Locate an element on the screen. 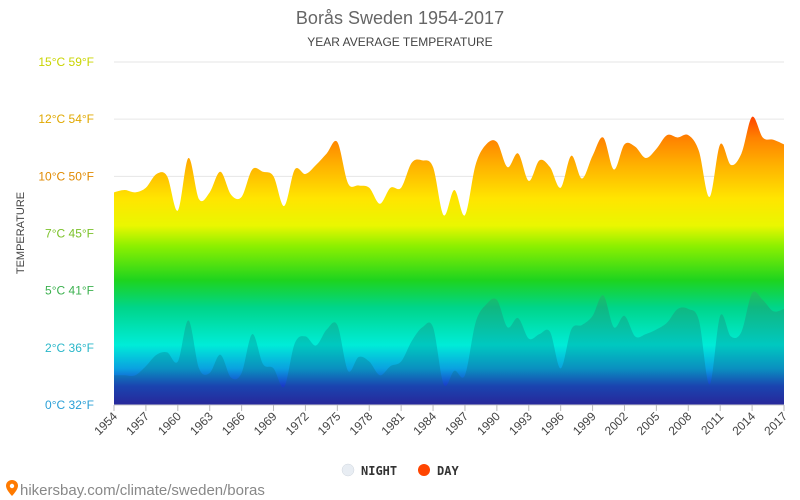 The width and height of the screenshot is (800, 500). x-tick-label: 1969 is located at coordinates (265, 423).